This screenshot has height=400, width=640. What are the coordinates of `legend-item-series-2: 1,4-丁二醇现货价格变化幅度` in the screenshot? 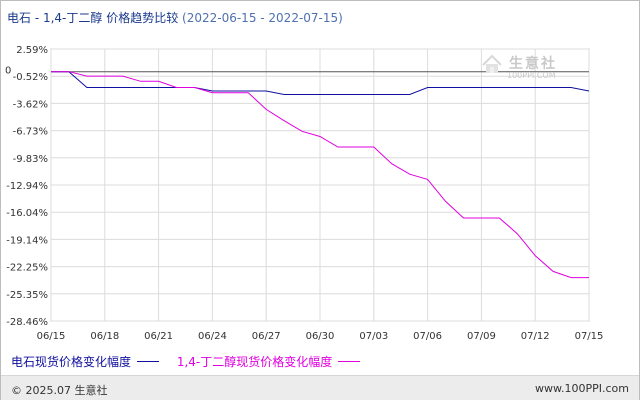 It's located at (268, 361).